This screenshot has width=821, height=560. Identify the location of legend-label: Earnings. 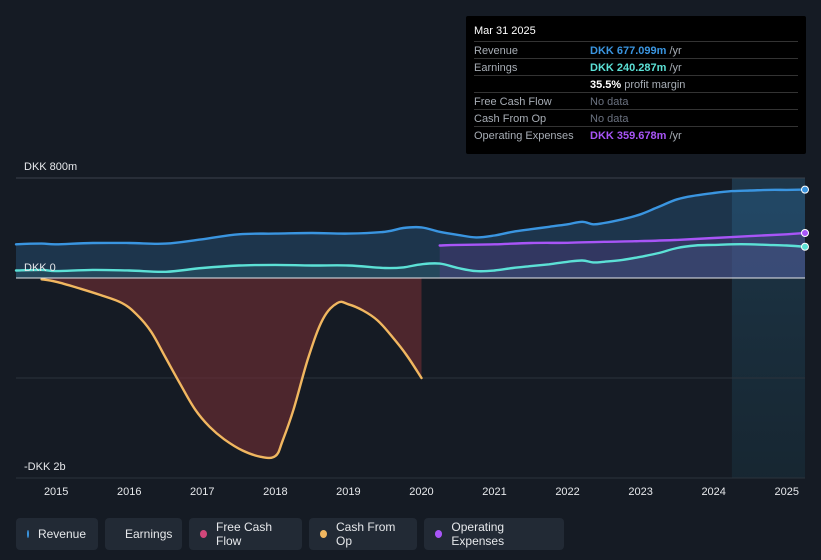
(149, 534).